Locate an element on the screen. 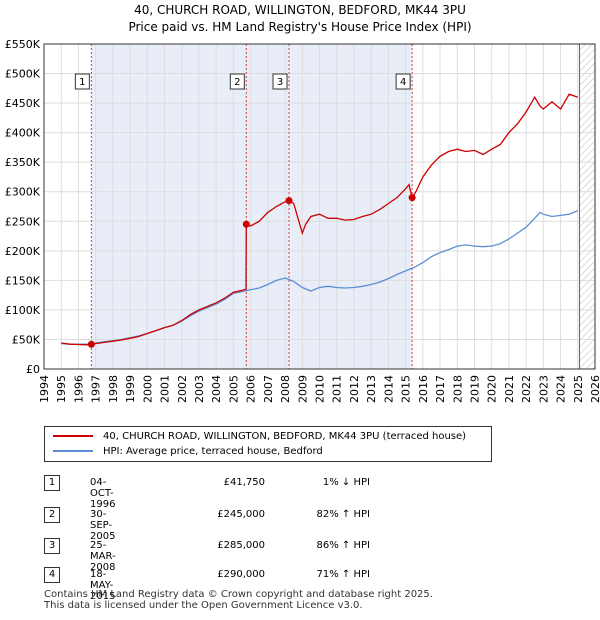  x-tick-label: 2020 is located at coordinates (492, 389).